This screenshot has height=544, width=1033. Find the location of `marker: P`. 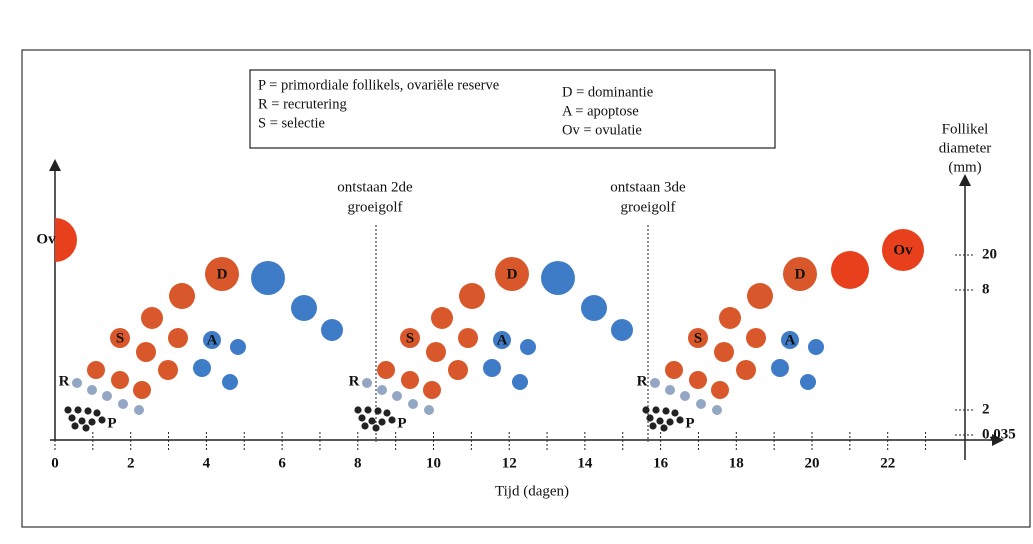

marker: P is located at coordinates (401, 423).